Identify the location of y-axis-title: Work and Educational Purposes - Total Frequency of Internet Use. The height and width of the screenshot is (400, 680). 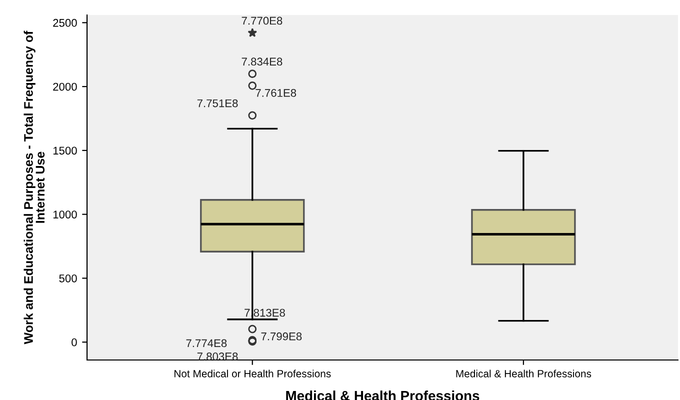
(34, 187).